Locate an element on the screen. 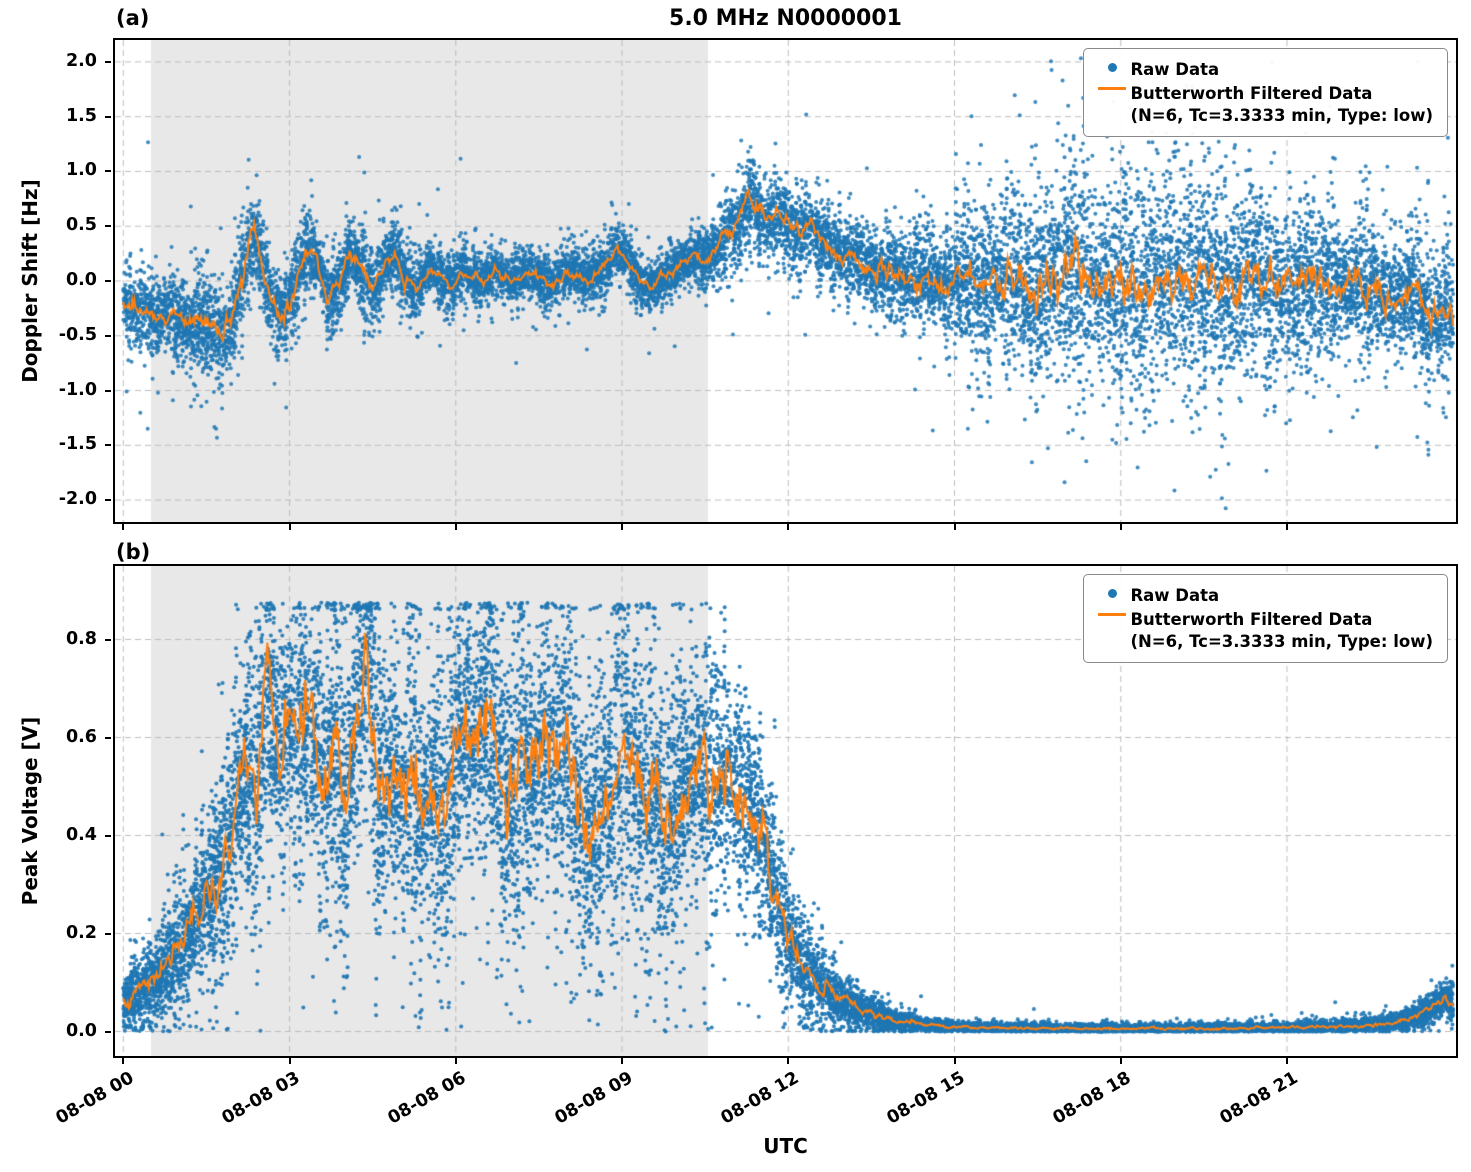 This screenshot has height=1172, width=1471. y-tick-label: 0.2 is located at coordinates (81, 932).